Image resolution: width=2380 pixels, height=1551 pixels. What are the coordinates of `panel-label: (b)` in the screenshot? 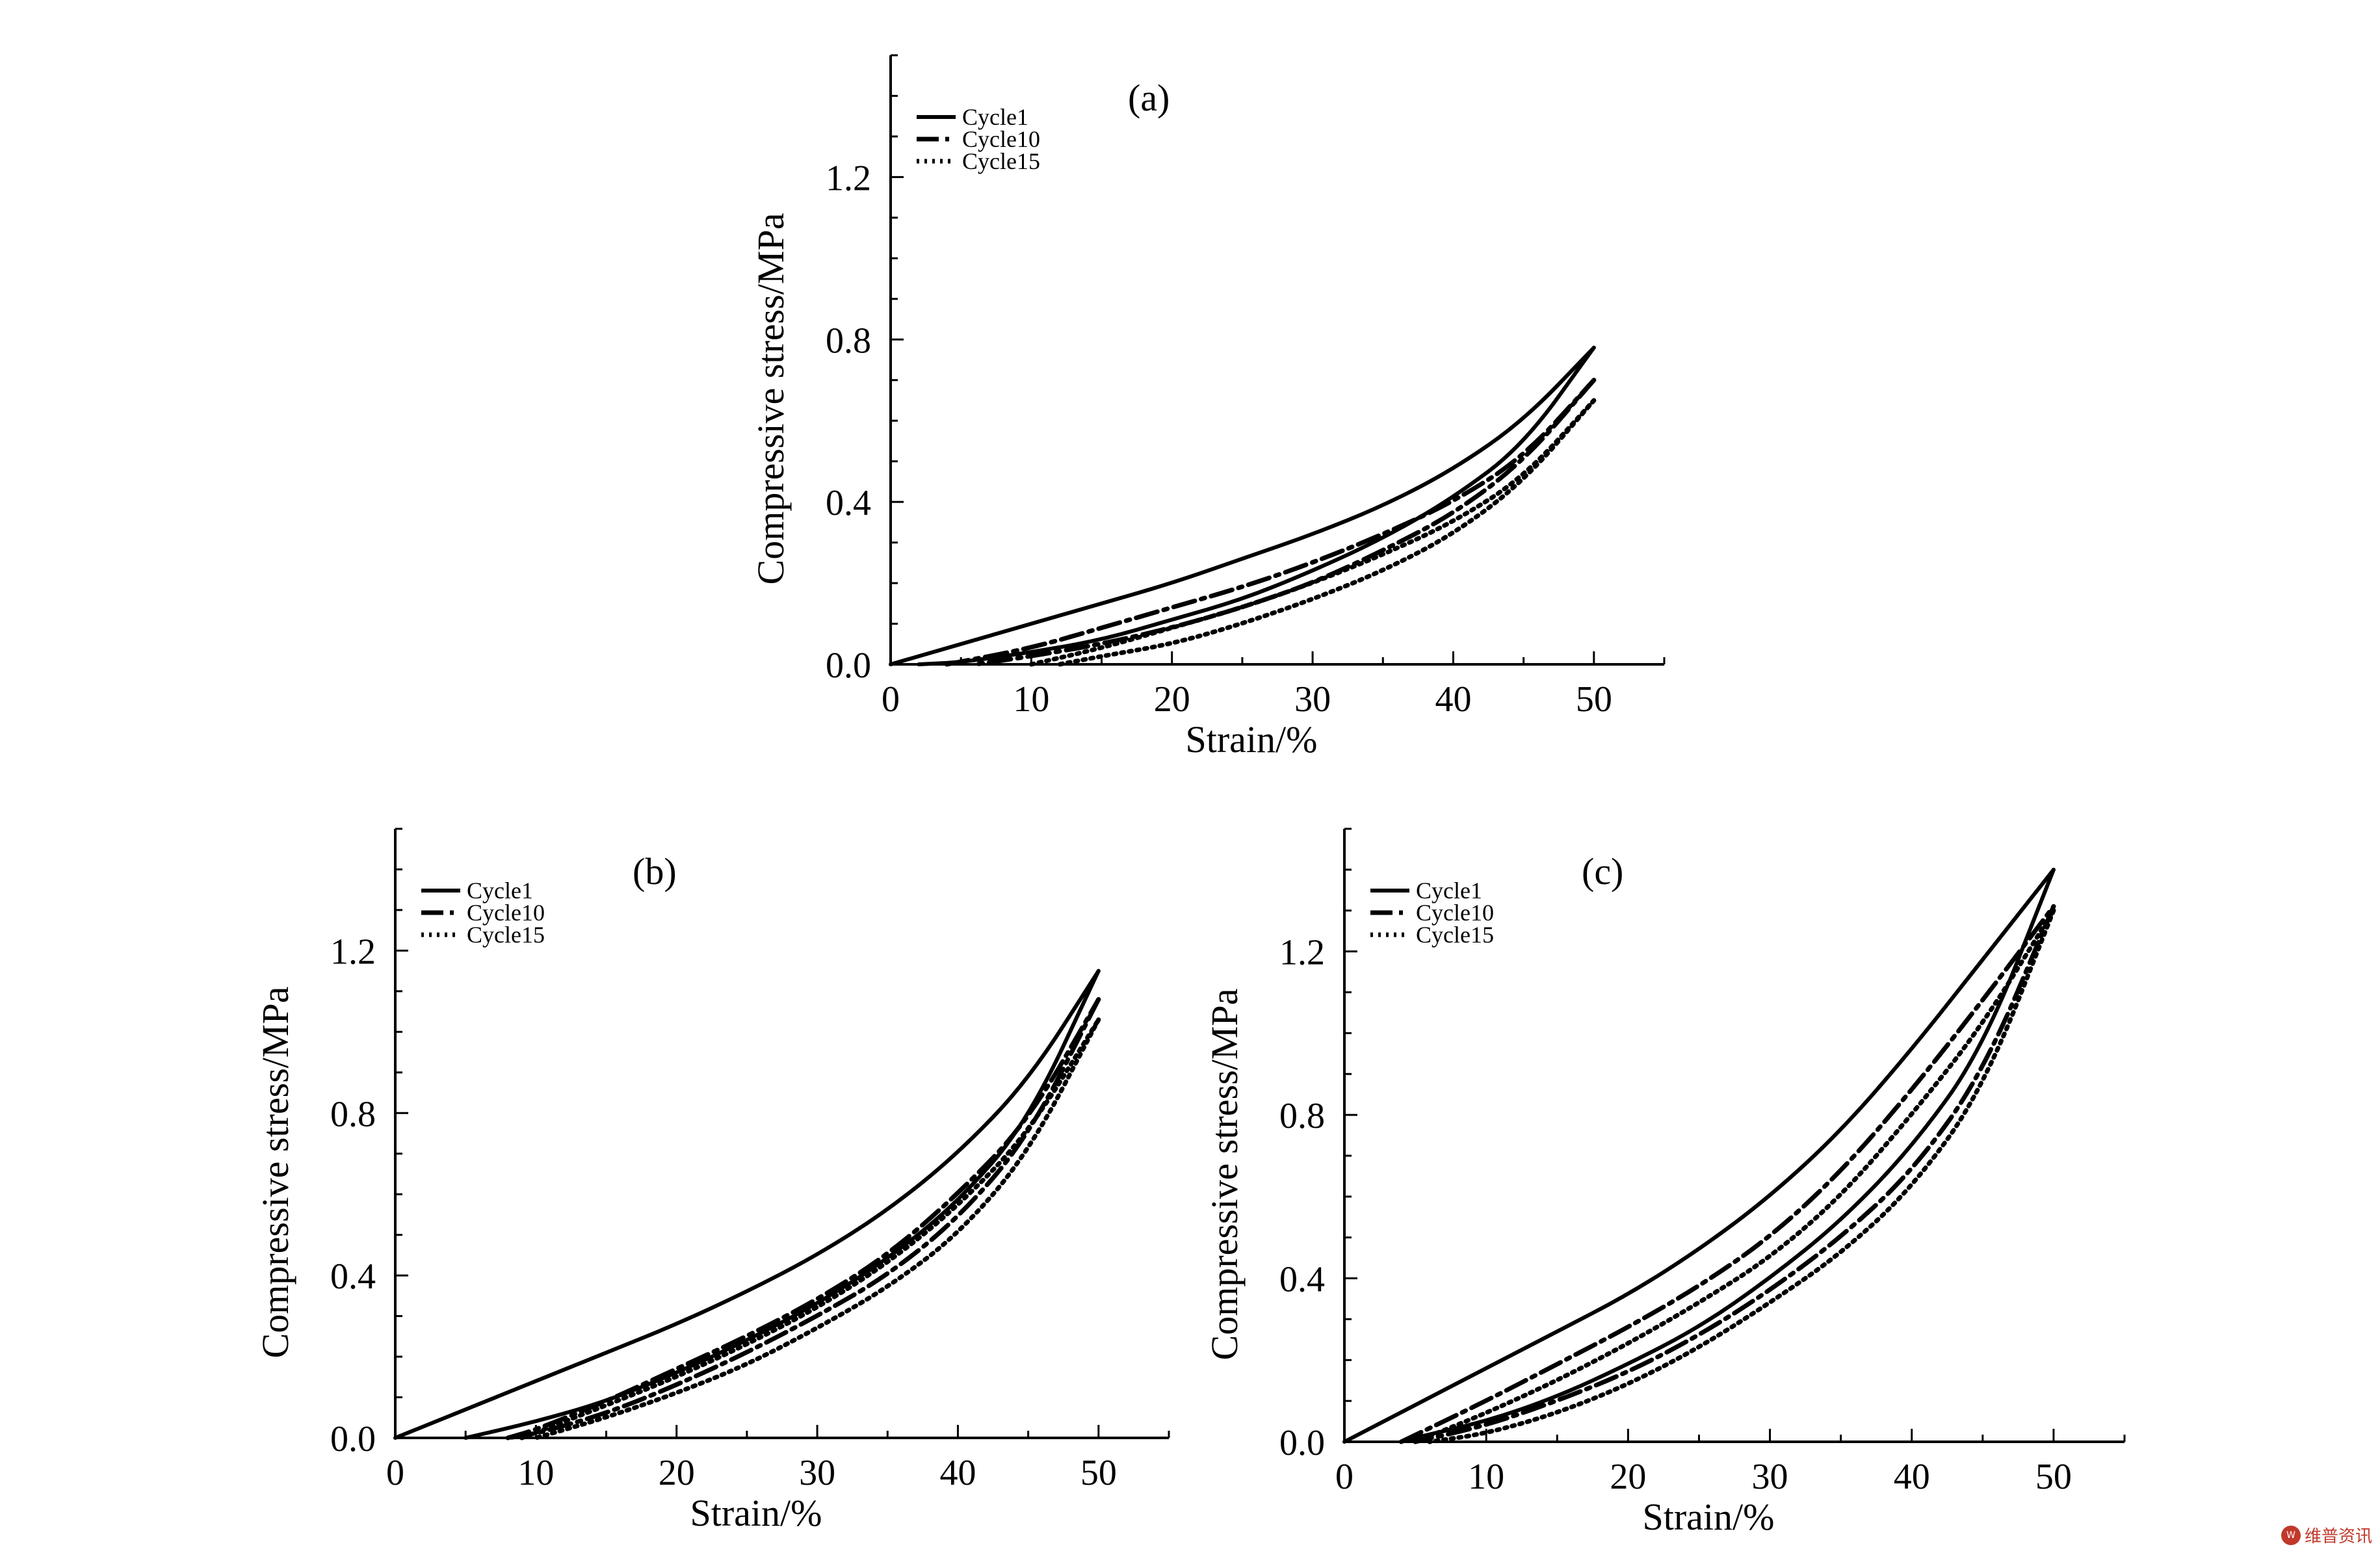 It's located at (655, 872).